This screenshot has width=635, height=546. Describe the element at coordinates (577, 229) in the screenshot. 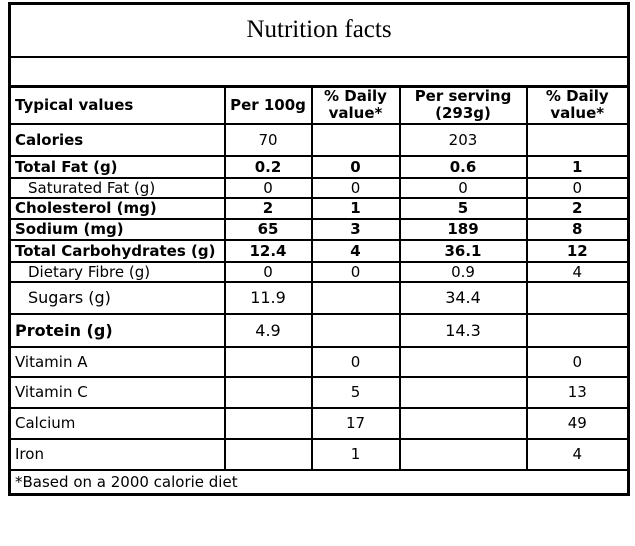

I see `value-dv-serving: 8` at that location.